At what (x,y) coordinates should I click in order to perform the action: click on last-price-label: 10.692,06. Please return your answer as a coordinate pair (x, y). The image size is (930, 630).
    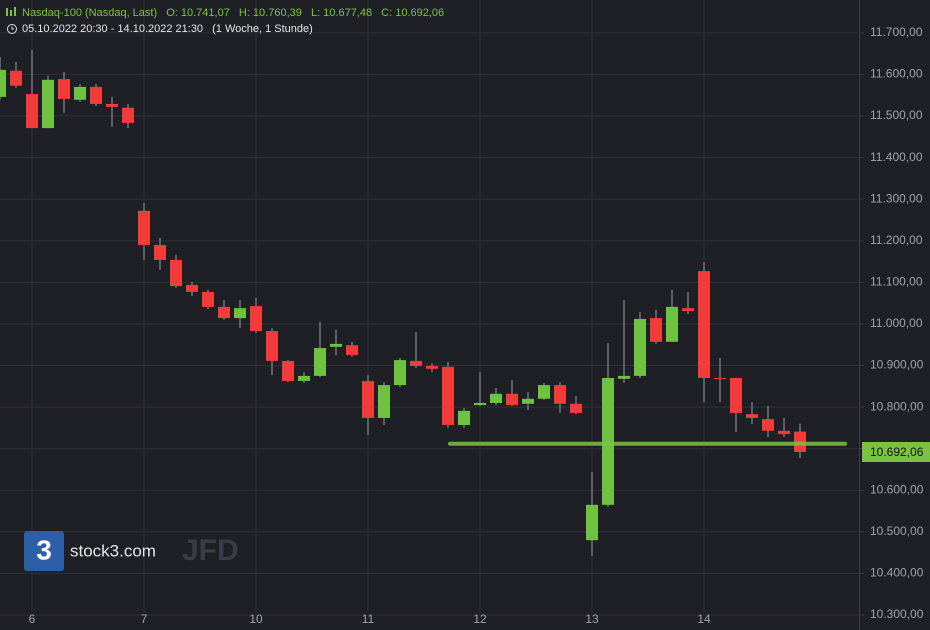
    Looking at the image, I should click on (897, 452).